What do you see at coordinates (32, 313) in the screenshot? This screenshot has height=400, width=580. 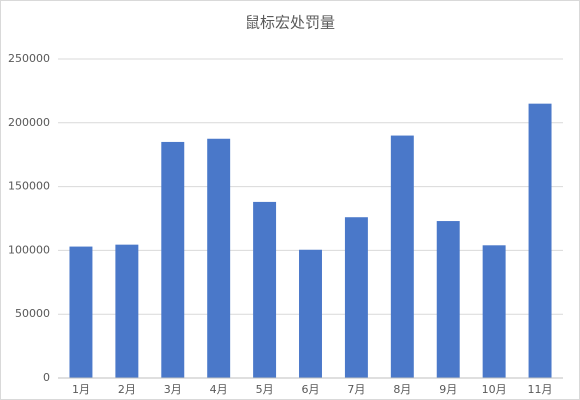 I see `y-tick-label: 50000` at bounding box center [32, 313].